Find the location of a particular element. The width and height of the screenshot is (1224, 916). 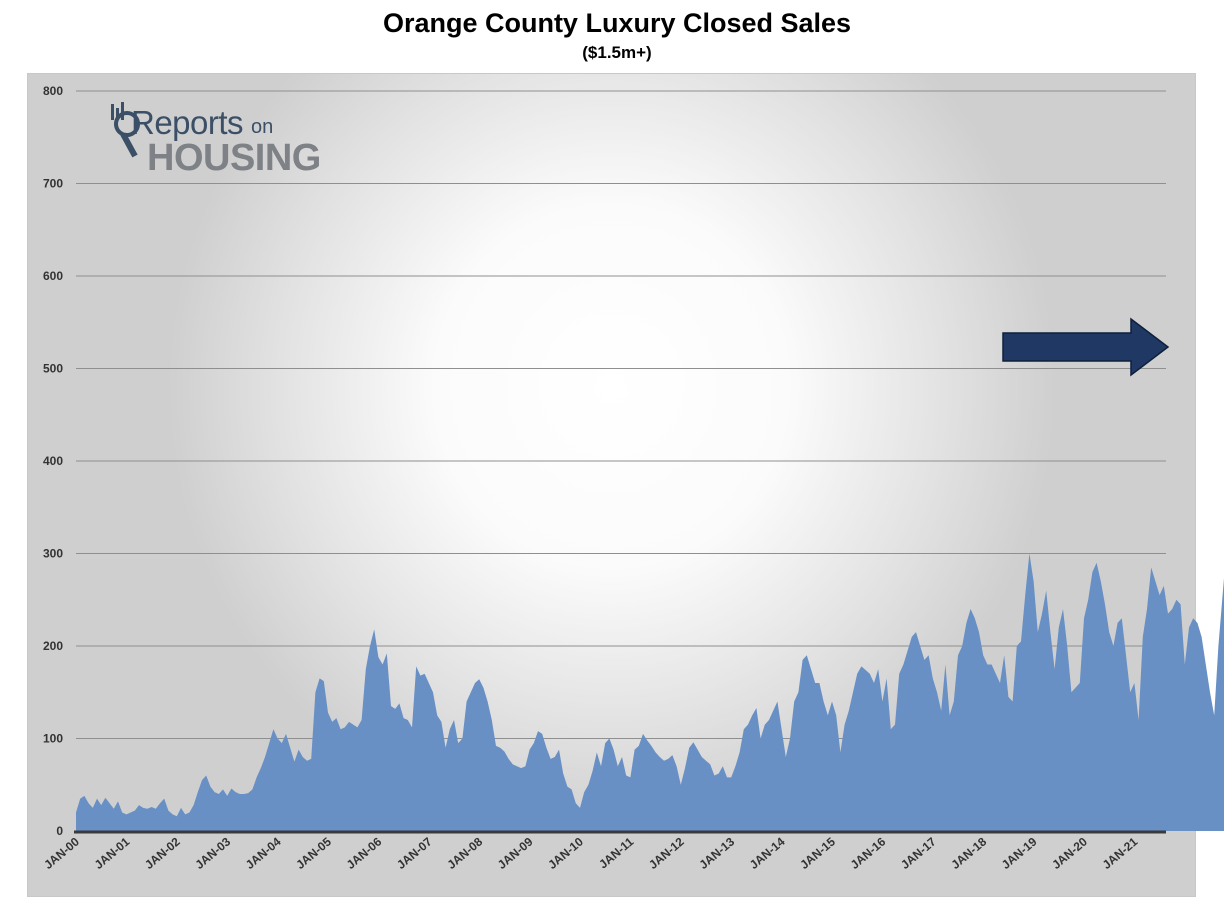

x-tick-label: JAN-05 is located at coordinates (313, 853).